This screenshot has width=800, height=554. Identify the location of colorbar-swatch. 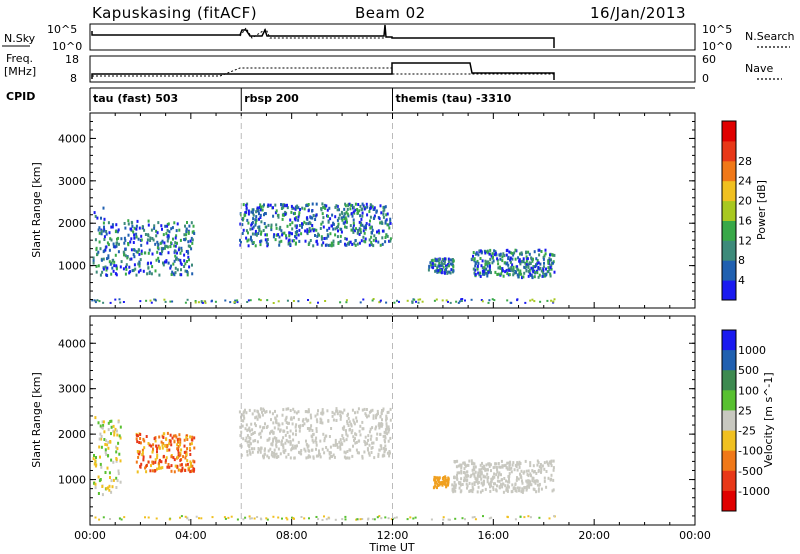
(729, 360).